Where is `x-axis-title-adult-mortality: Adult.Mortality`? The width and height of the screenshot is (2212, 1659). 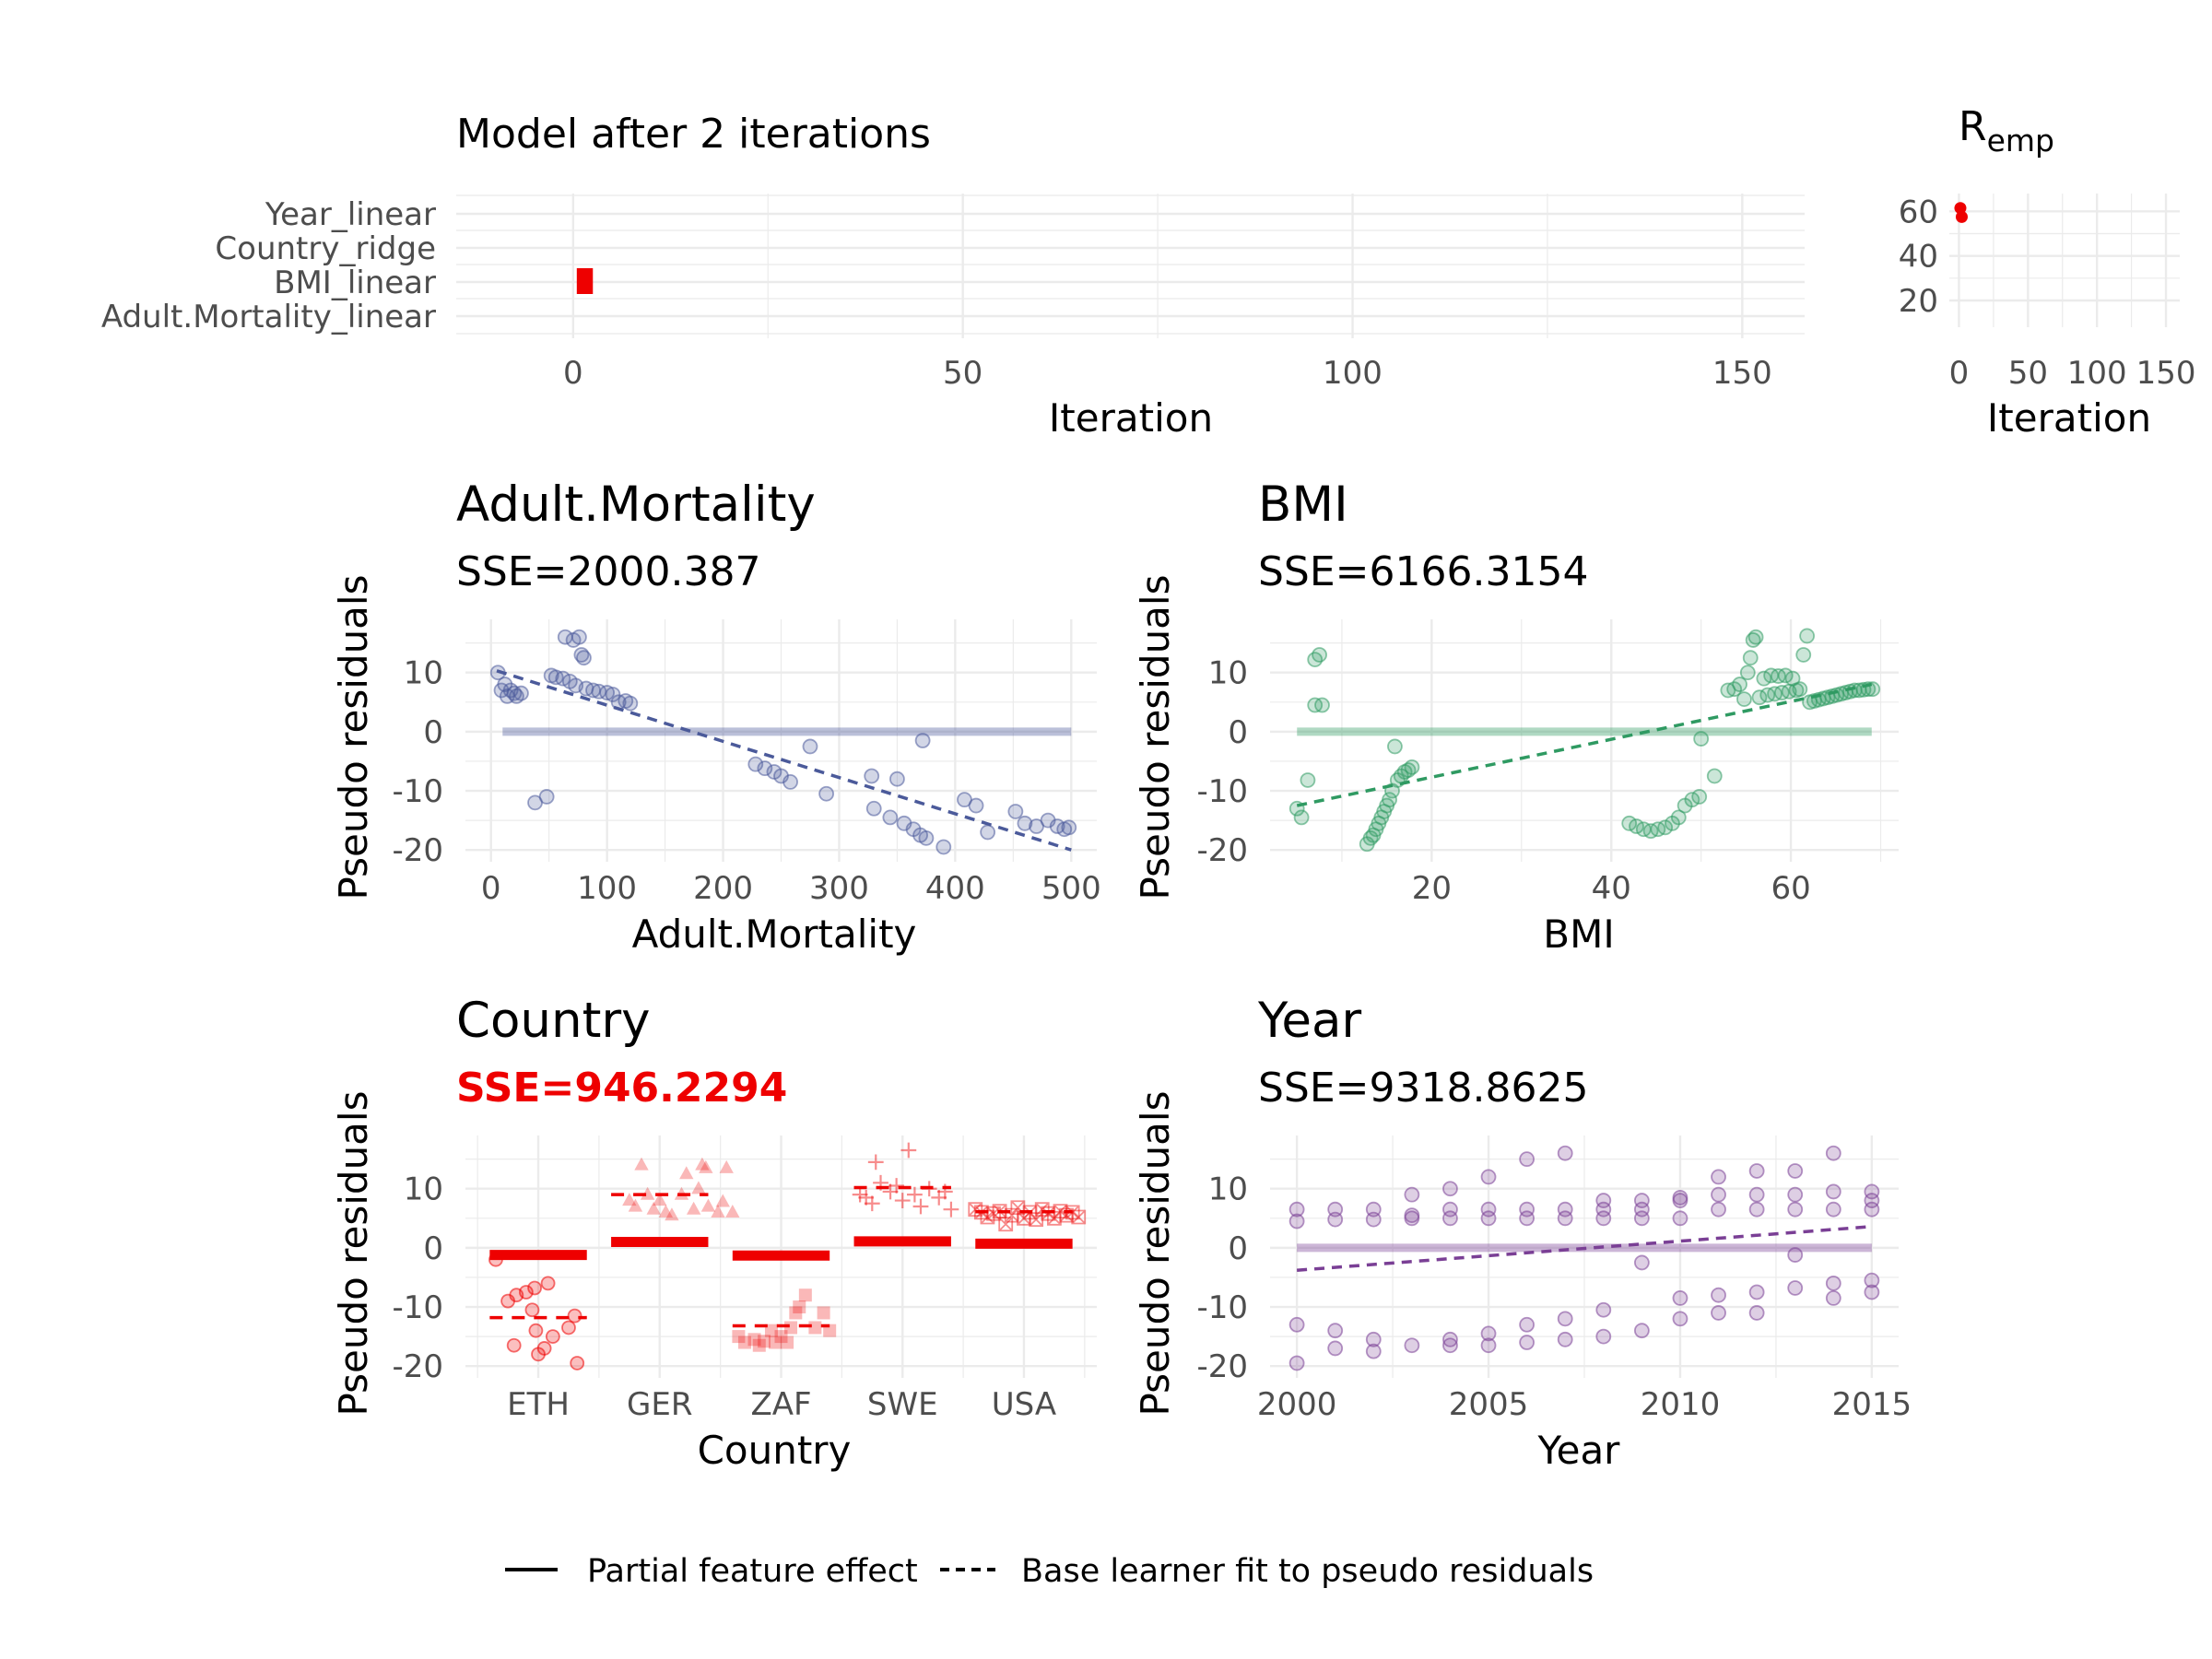
x-axis-title-adult-mortality: Adult.Mortality is located at coordinates (774, 934).